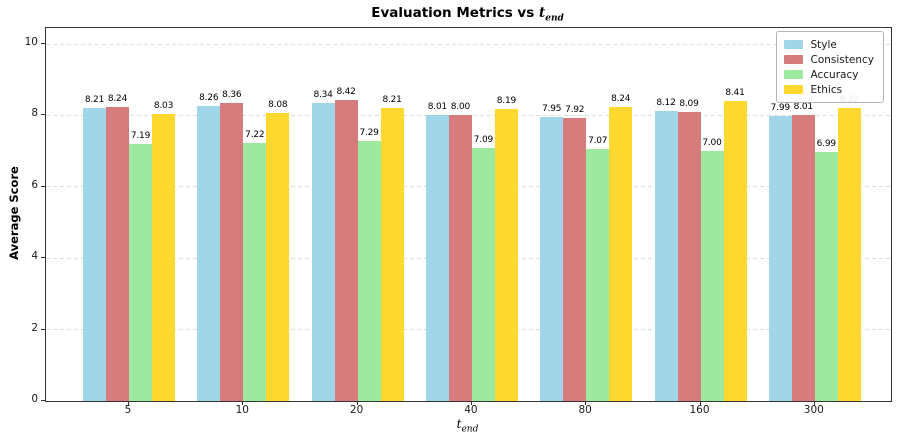 The image size is (898, 442). I want to click on bar-value-label: 8.42, so click(346, 92).